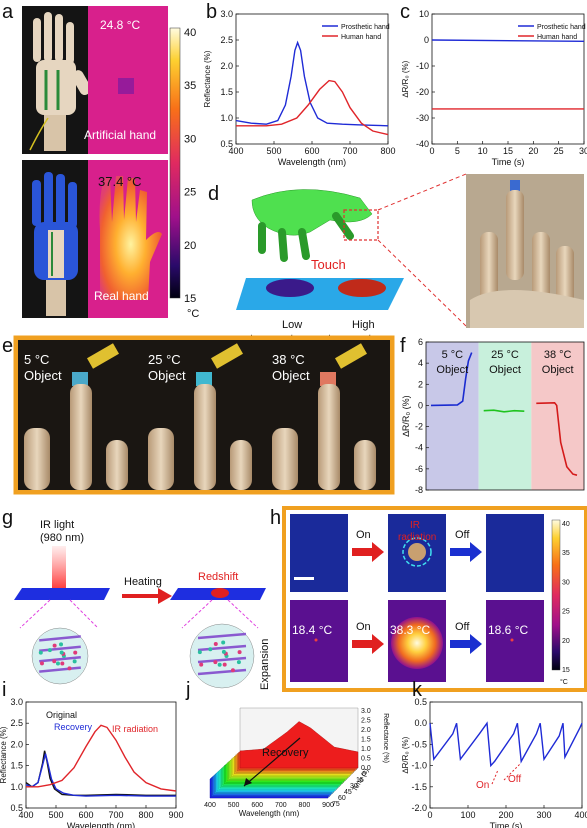 The height and width of the screenshot is (828, 587). What do you see at coordinates (190, 166) in the screenshot?
I see `colorbar-a-ticks: 40 35 30 25 20 15` at bounding box center [190, 166].